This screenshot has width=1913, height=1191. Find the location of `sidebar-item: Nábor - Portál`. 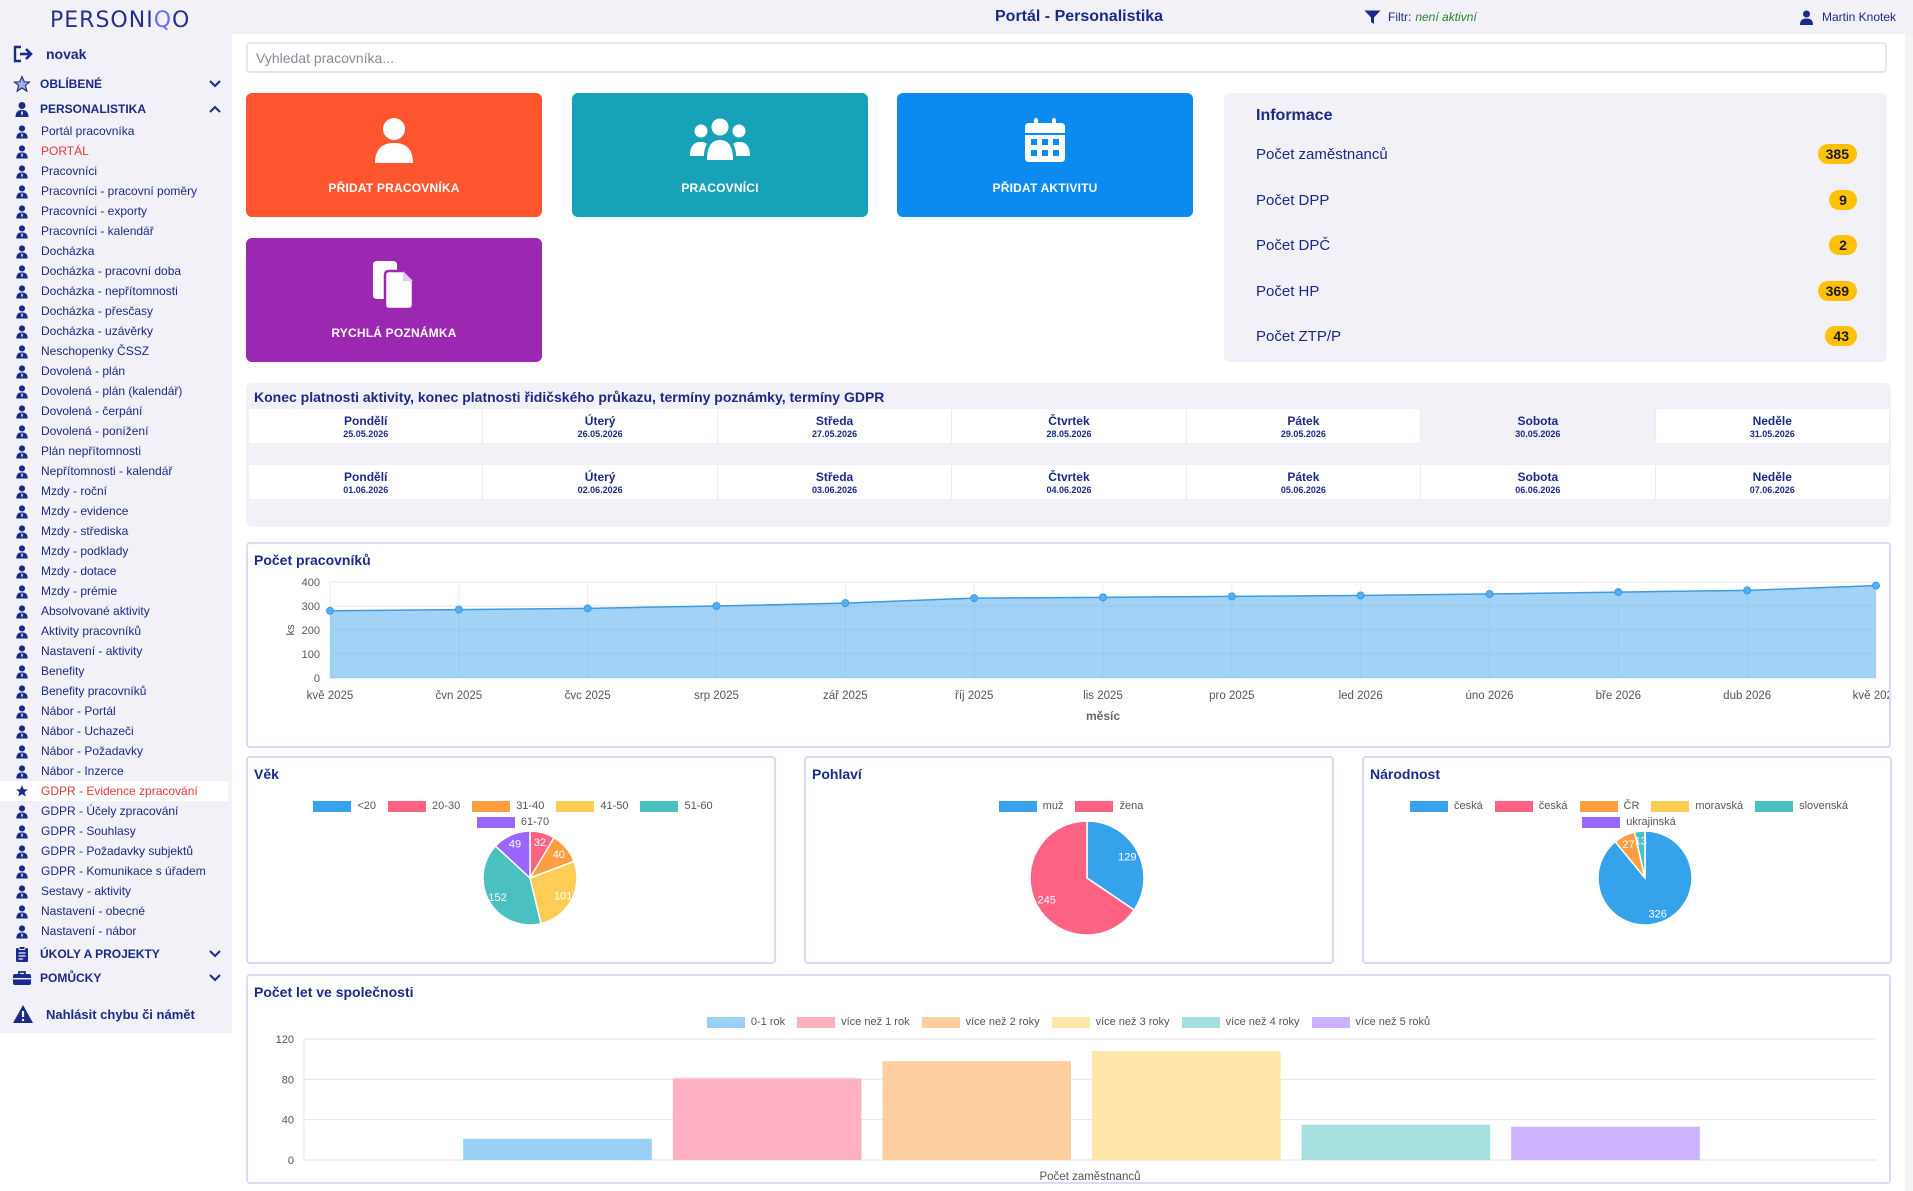

sidebar-item: Nábor - Portál is located at coordinates (121, 711).